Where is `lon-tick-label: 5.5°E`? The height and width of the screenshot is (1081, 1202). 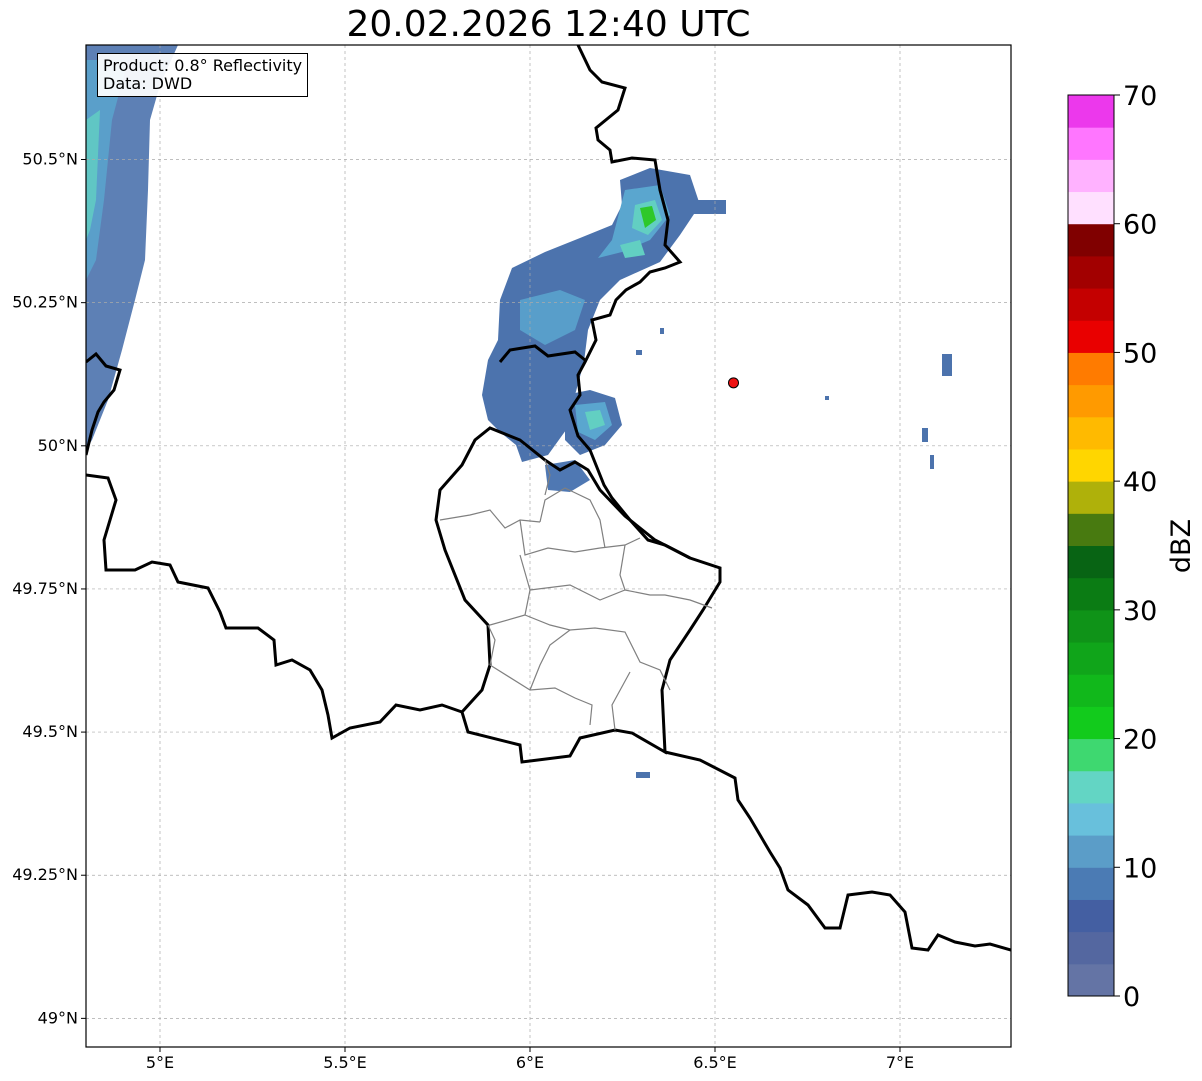 lon-tick-label: 5.5°E is located at coordinates (345, 1062).